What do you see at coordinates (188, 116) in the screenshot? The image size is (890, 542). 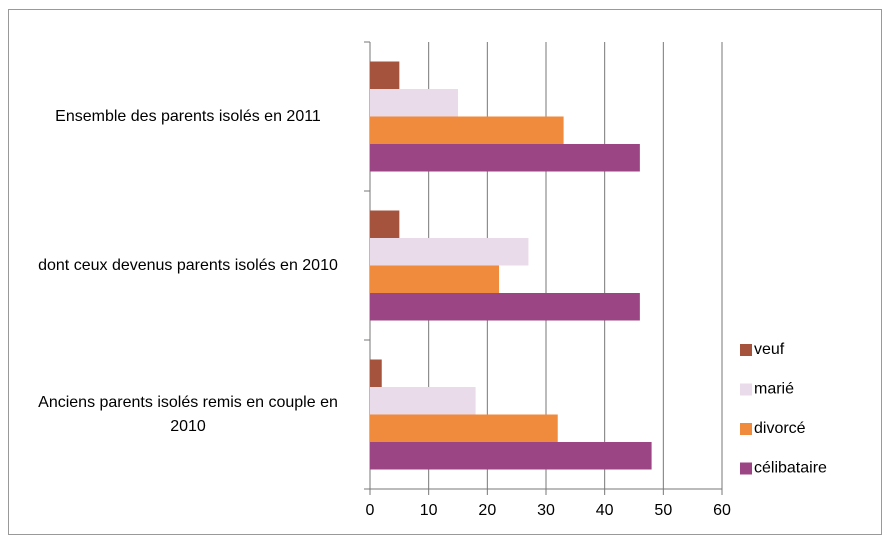 I see `y-tick-label: Ensemble des parents isolés en 2011` at bounding box center [188, 116].